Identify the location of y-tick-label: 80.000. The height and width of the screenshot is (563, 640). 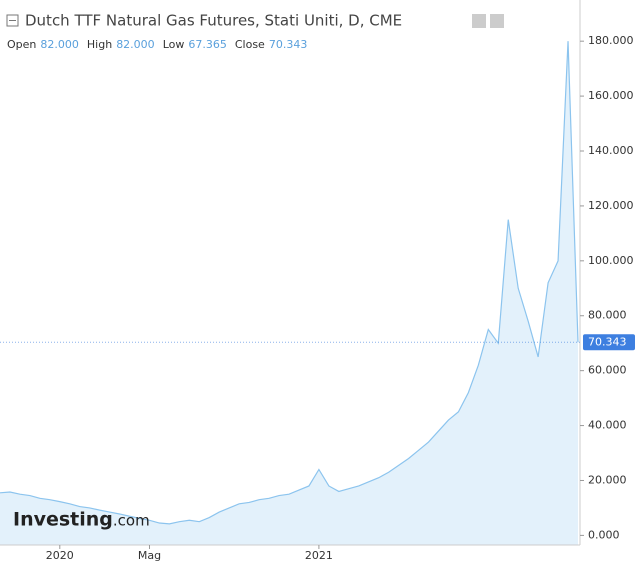
(607, 315).